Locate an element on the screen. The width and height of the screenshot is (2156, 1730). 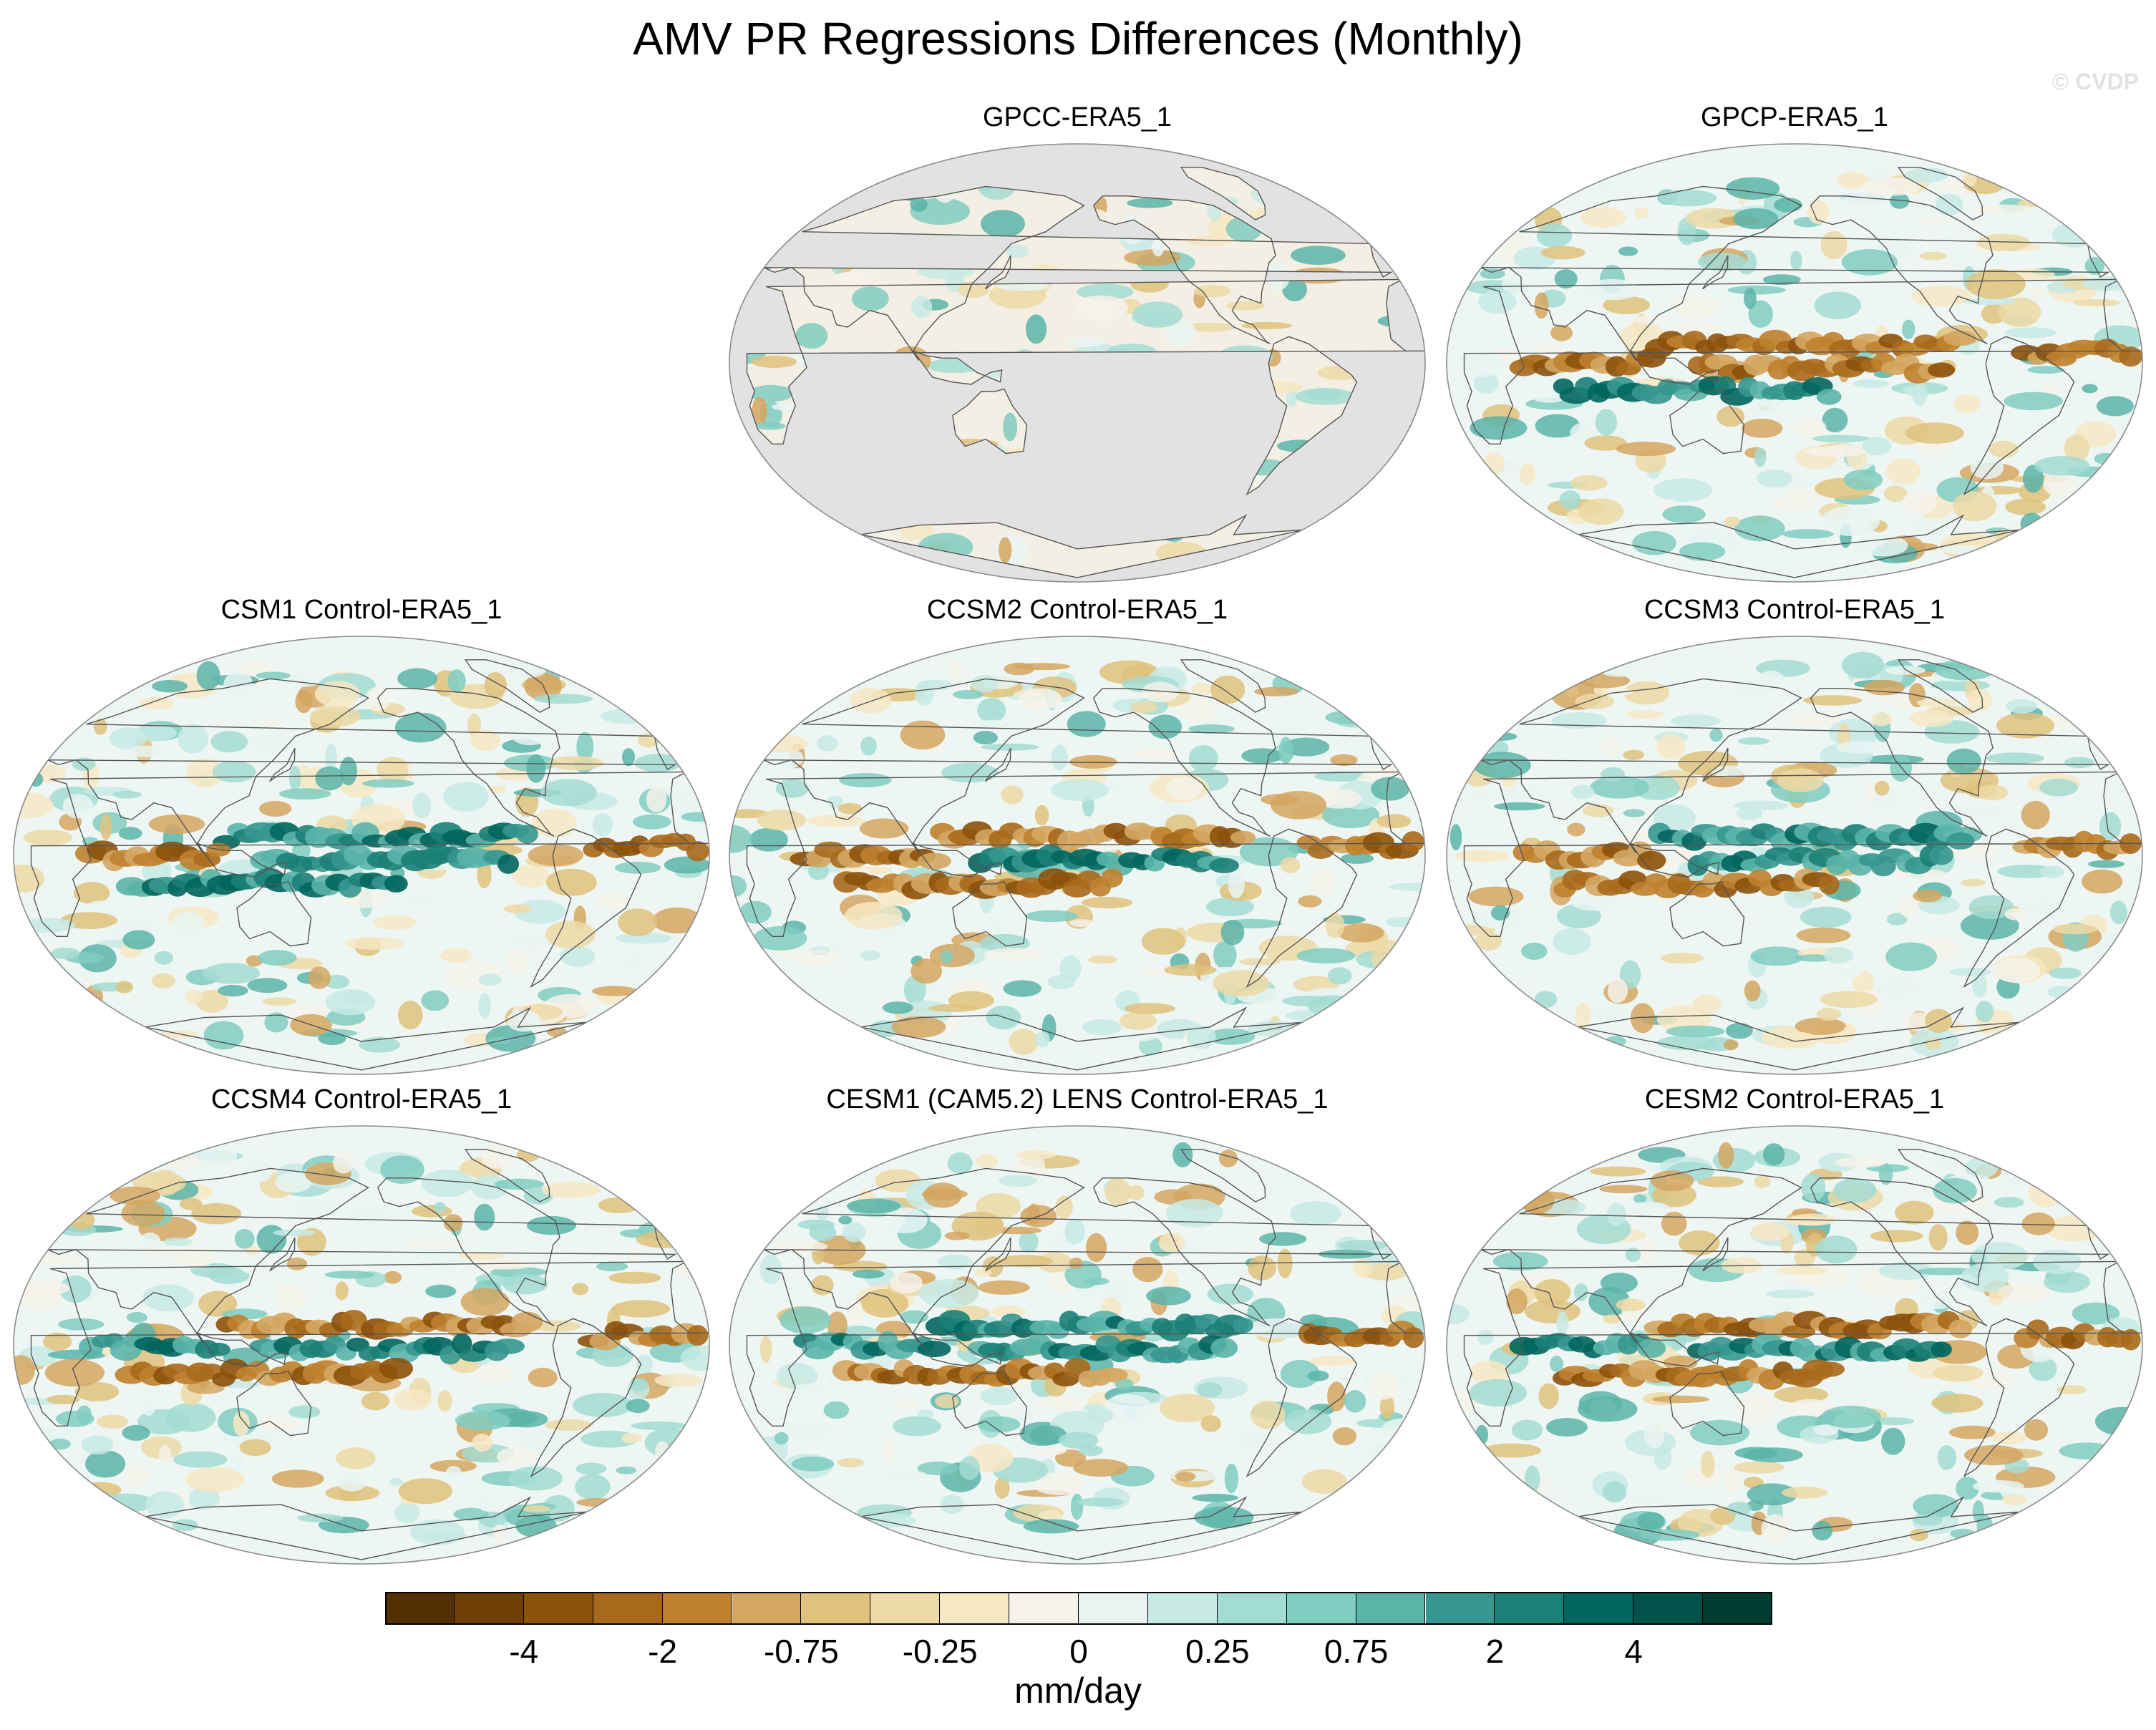
map-panel-ccsm2: CCSM2 Control-ERA5_1 is located at coordinates (1077, 837).